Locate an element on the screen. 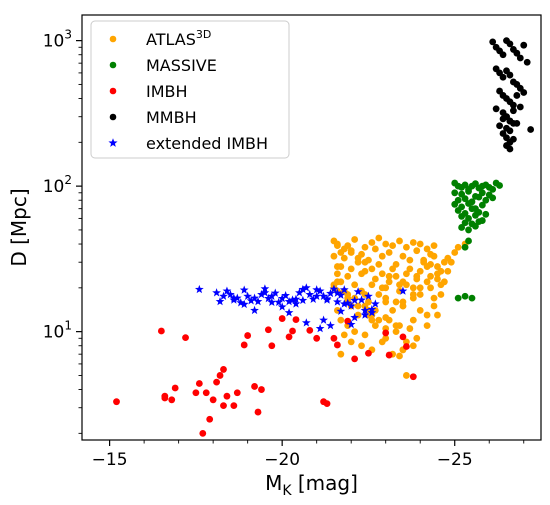 The height and width of the screenshot is (505, 550). legend: ATLAS3D MASSIVE IMBH MMBH extended IMBH is located at coordinates (190, 89).